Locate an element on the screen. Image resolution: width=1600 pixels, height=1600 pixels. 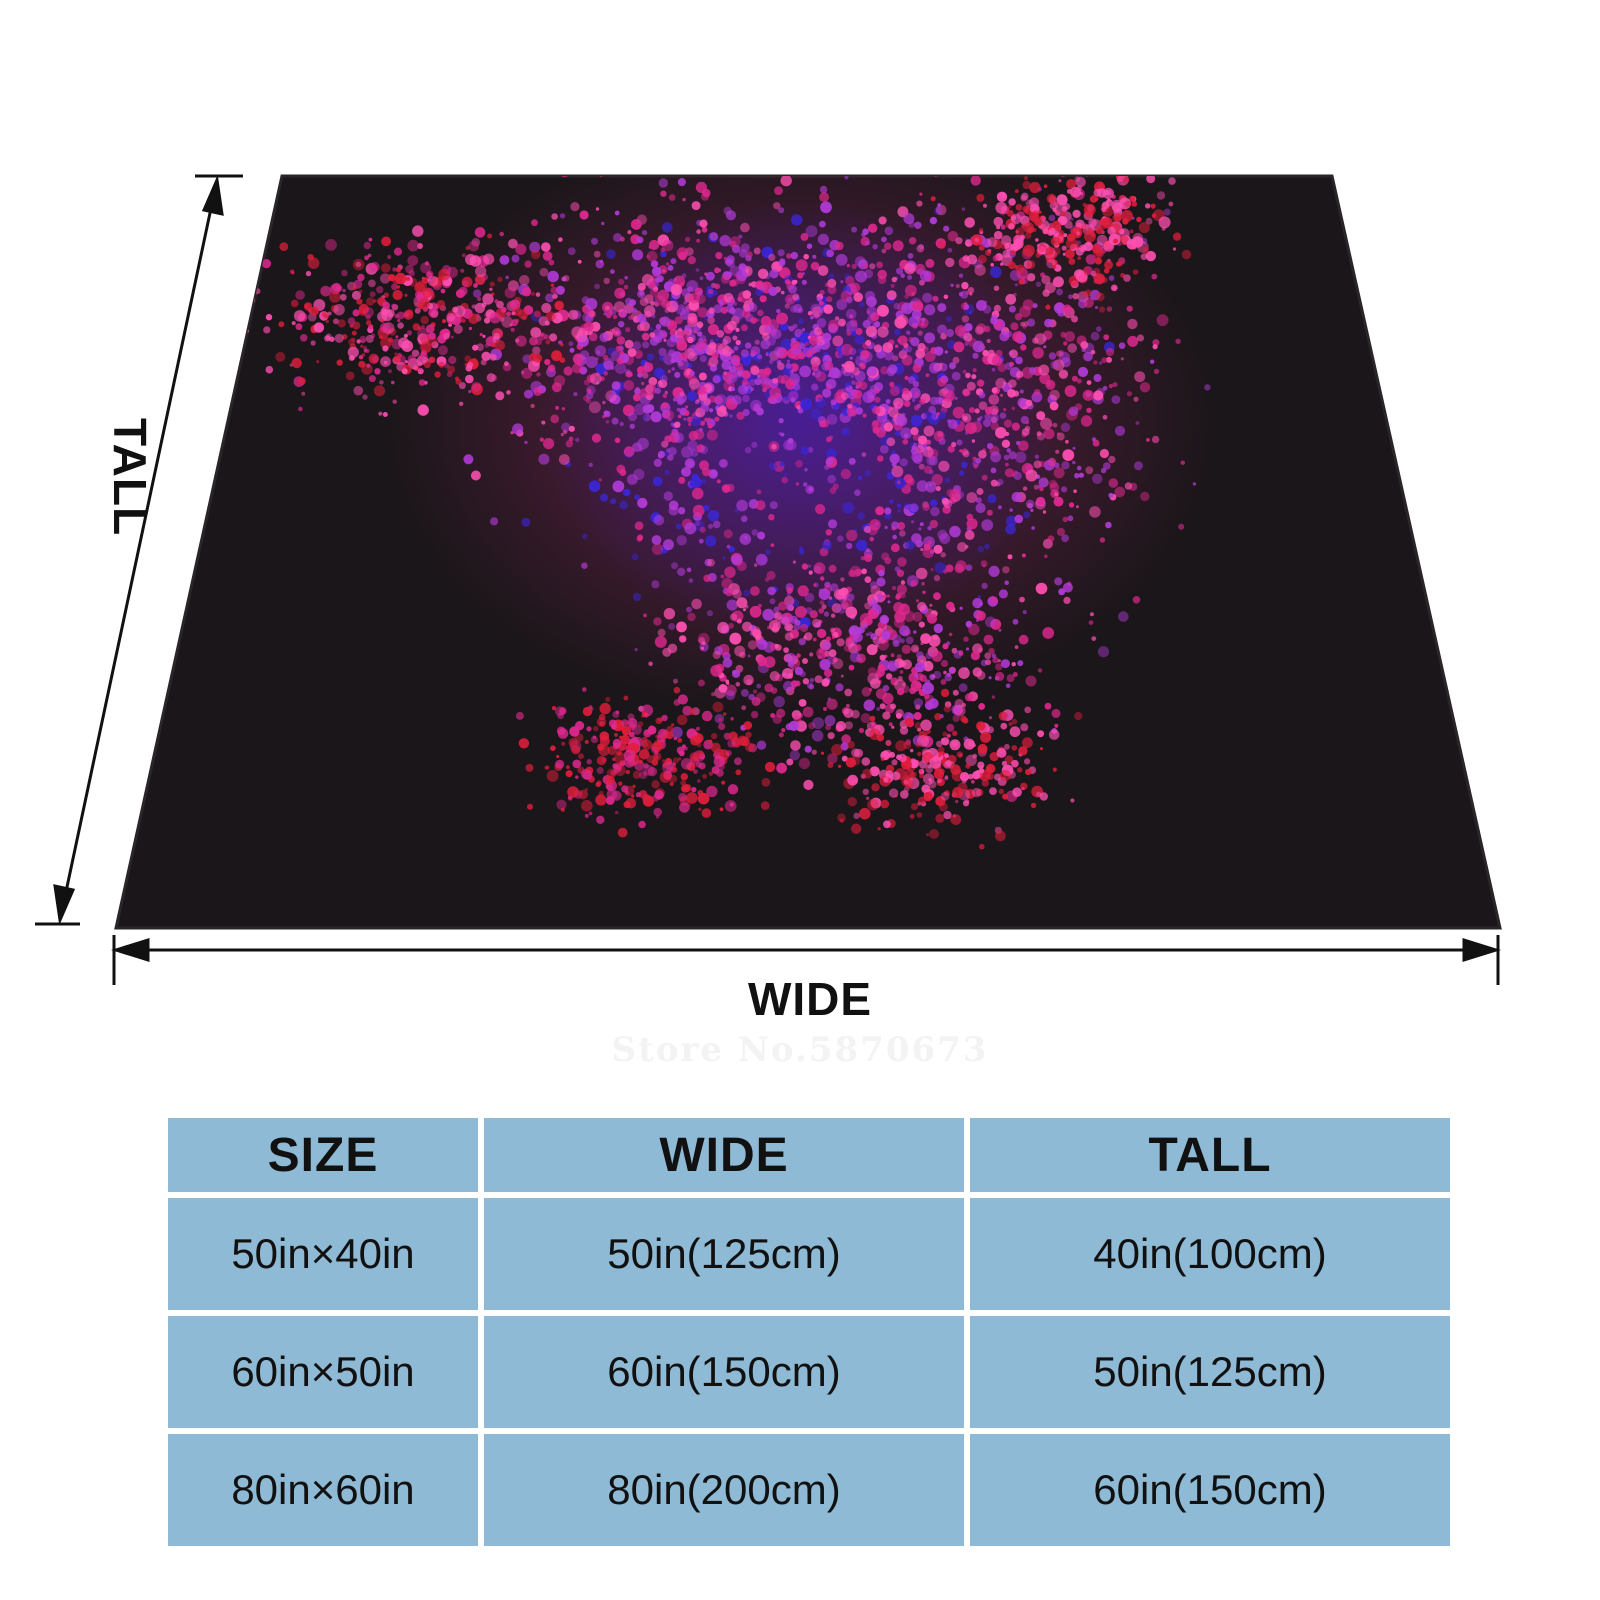
wide-cell: 60in(150cm) is located at coordinates (724, 1372).